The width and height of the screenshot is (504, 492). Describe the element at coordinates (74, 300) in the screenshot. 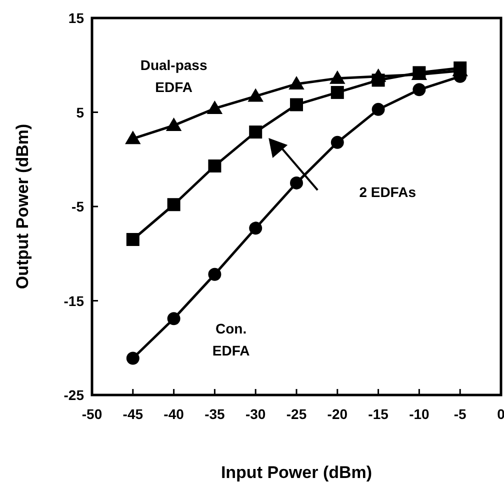

I see `y-tick-label: -15` at that location.